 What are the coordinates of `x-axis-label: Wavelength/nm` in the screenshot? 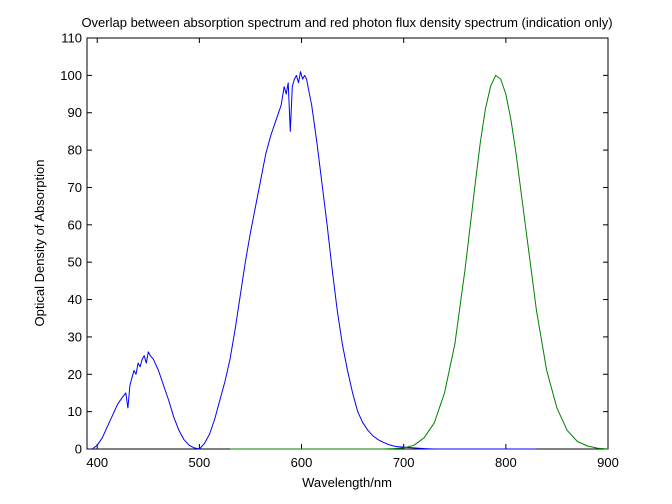 It's located at (347, 482).